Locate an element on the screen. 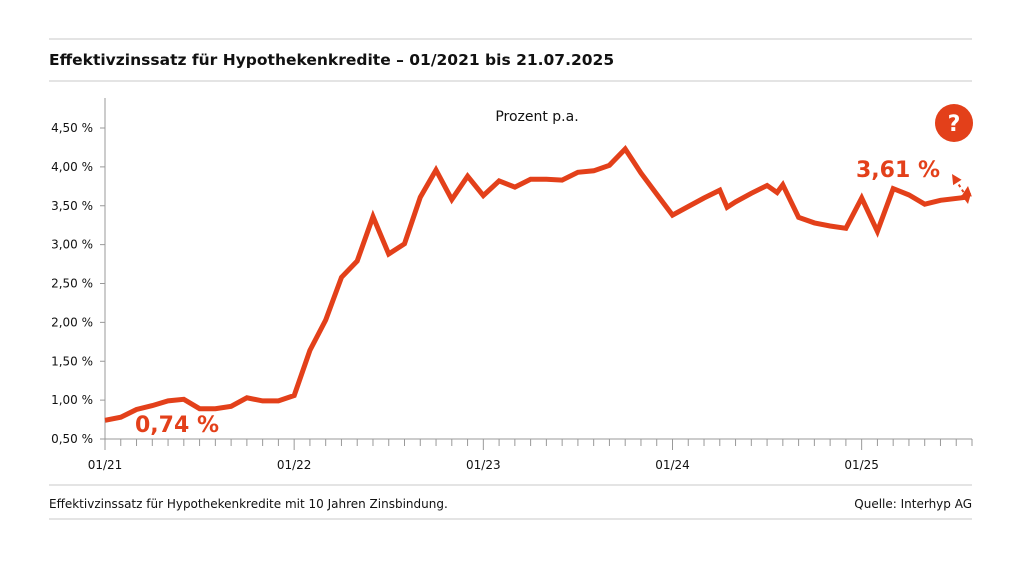  x-axis: 01/21 01/22 01/23 01/24 01/25 is located at coordinates (530, 455).